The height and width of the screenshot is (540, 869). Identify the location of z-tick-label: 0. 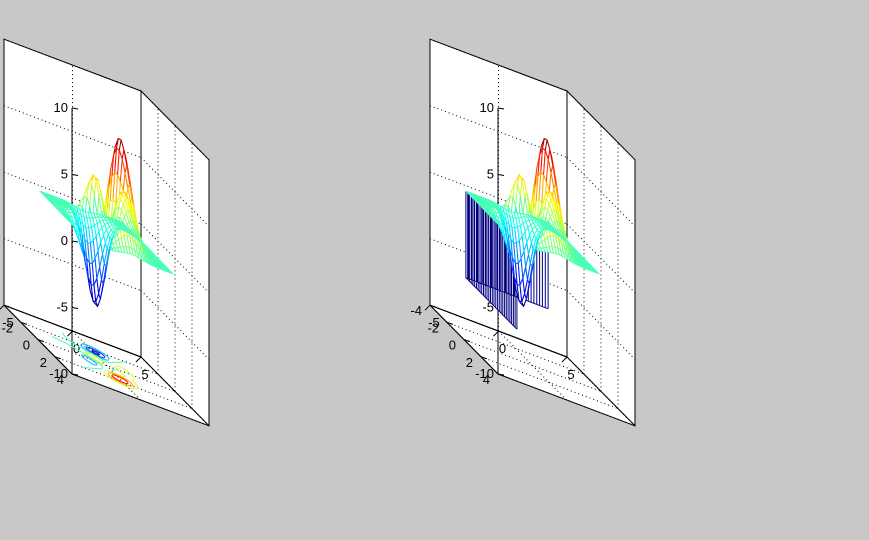
(64, 240).